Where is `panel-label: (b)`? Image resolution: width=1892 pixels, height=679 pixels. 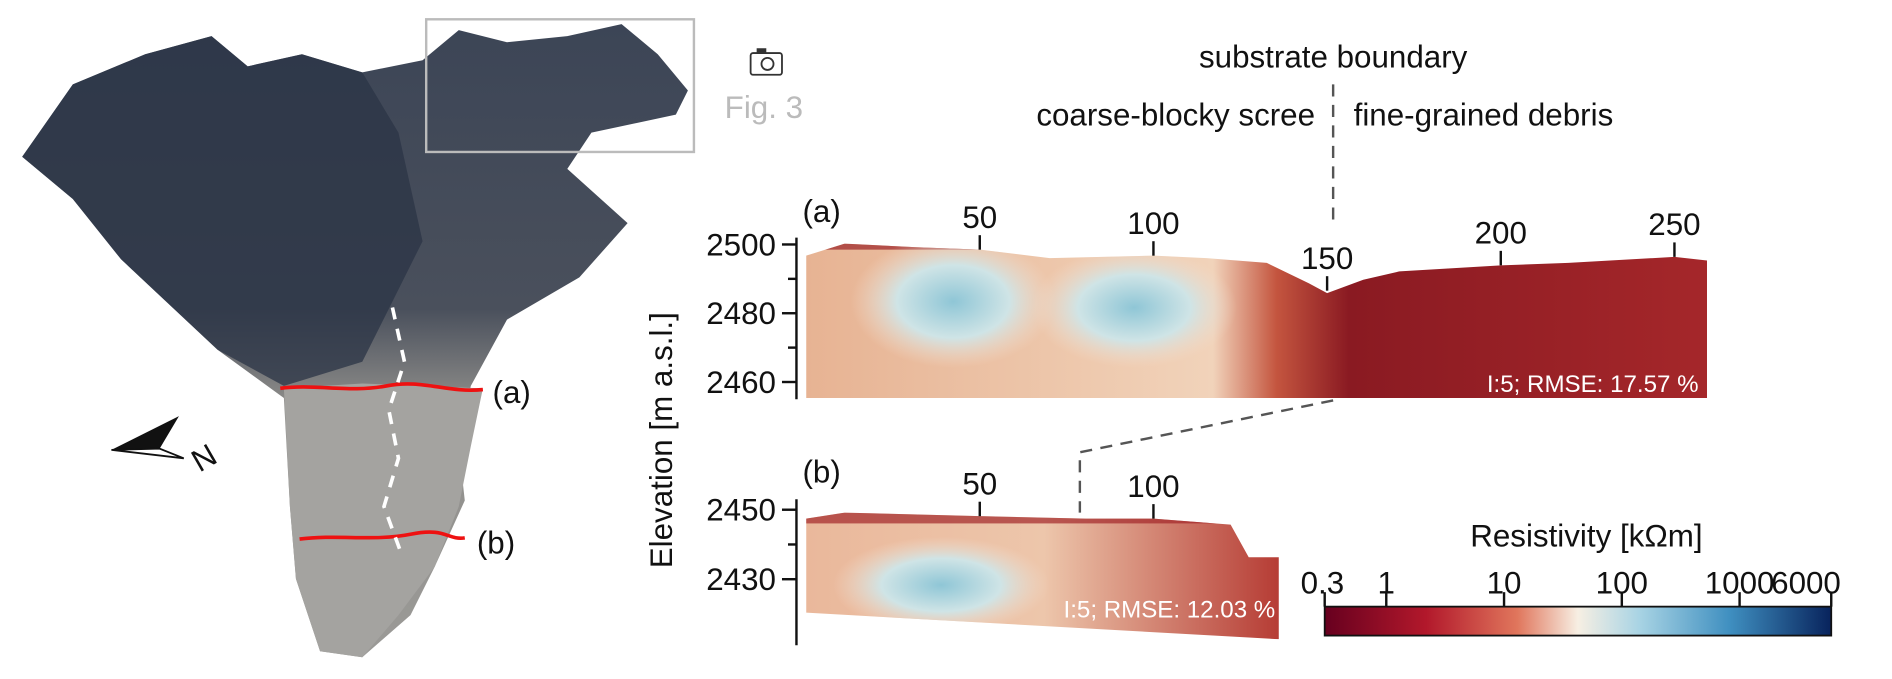
panel-label: (b) is located at coordinates (821, 471).